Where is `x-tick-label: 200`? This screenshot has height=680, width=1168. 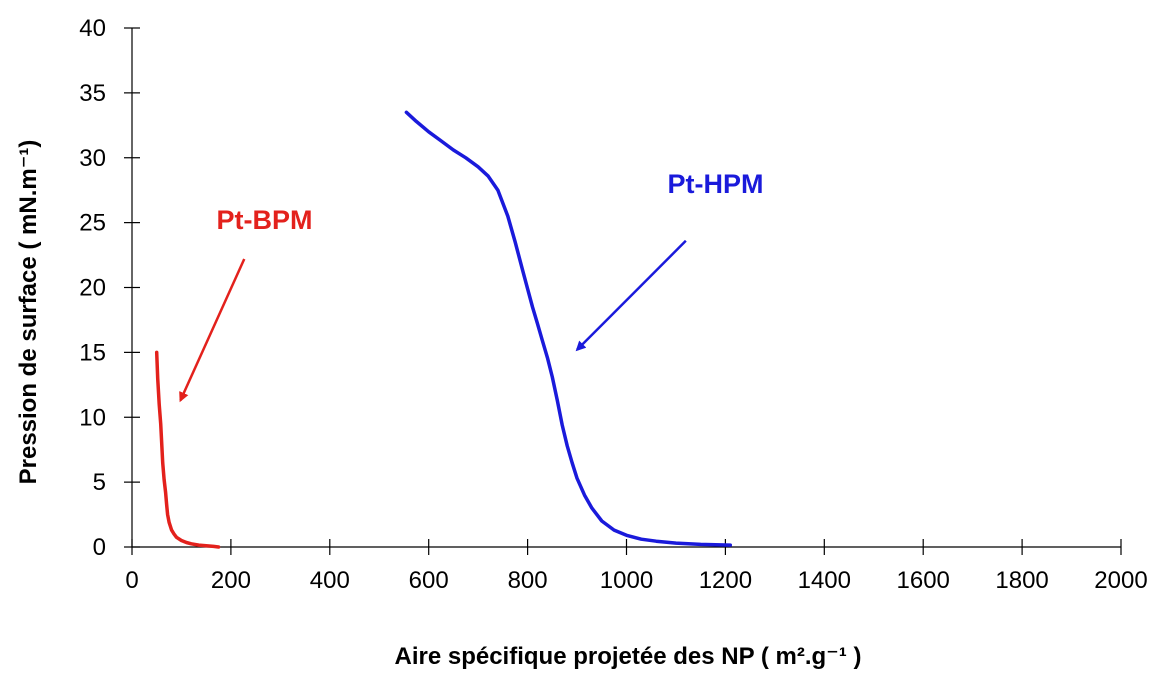
x-tick-label: 200 is located at coordinates (231, 580).